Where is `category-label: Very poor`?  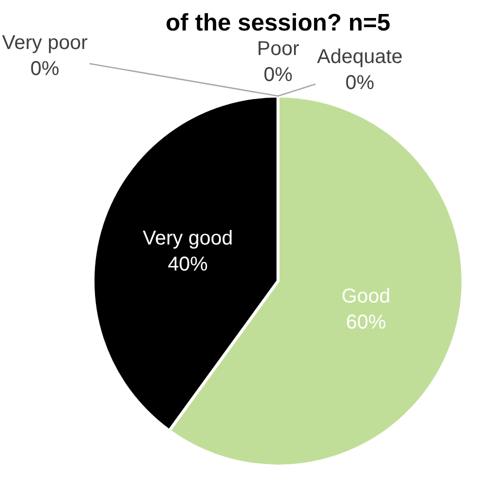
category-label: Very poor is located at coordinates (45, 43).